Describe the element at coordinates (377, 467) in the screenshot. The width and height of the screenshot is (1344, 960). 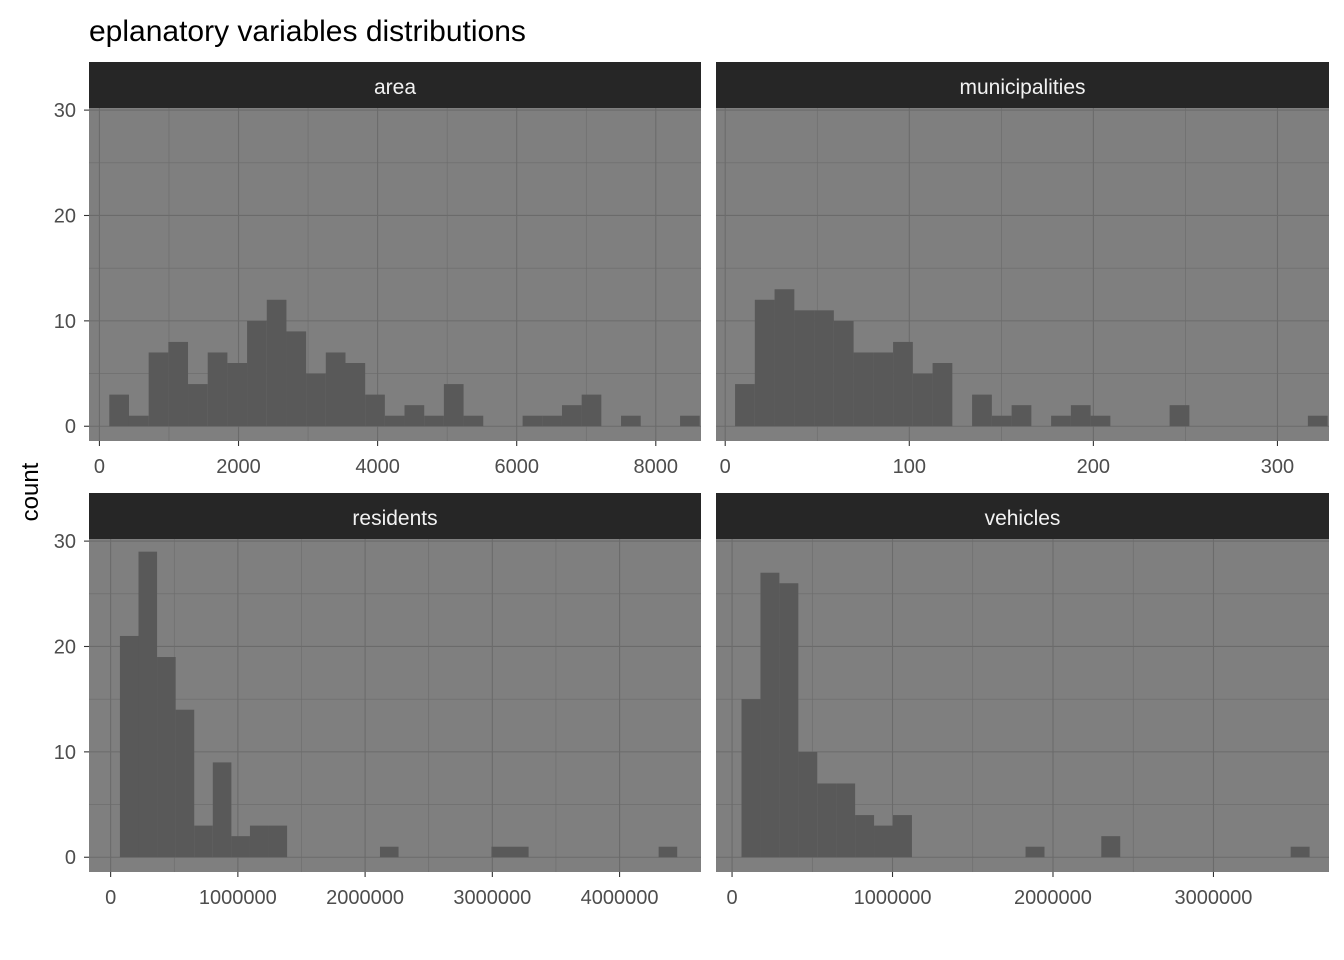
I see `x-tick-label: 4000` at that location.